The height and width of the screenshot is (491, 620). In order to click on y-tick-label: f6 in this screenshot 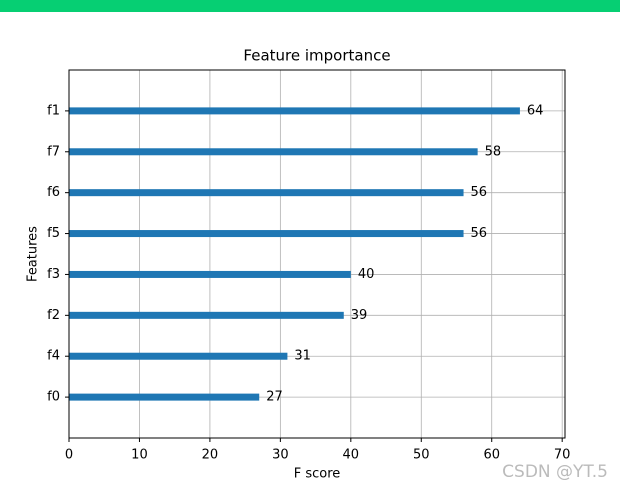, I will do `click(53, 192)`.